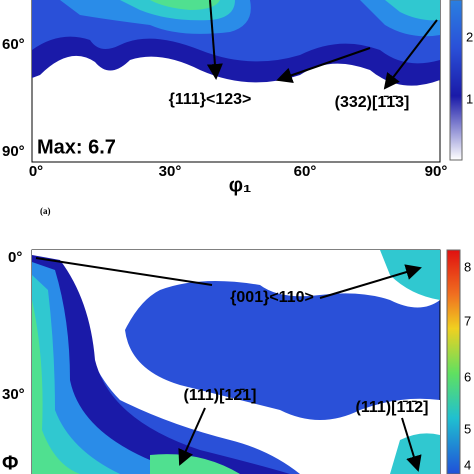  What do you see at coordinates (220, 395) in the screenshot?
I see `annotation: (111)[12̄1]` at bounding box center [220, 395].